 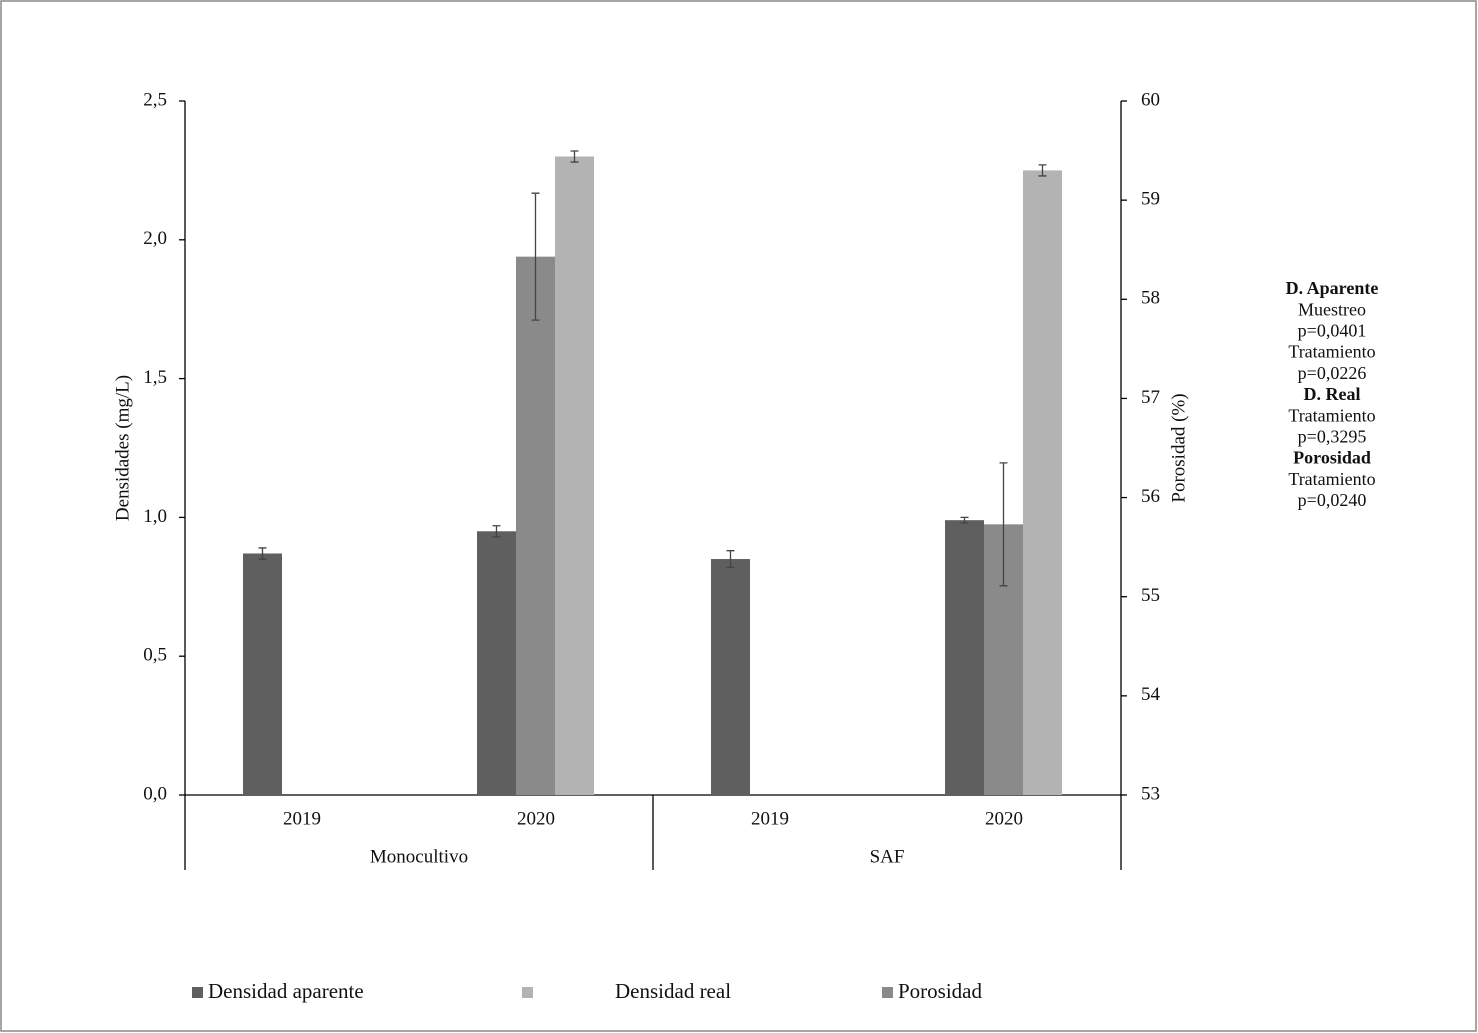 What do you see at coordinates (1150, 199) in the screenshot?
I see `y2-tick-label: 59` at bounding box center [1150, 199].